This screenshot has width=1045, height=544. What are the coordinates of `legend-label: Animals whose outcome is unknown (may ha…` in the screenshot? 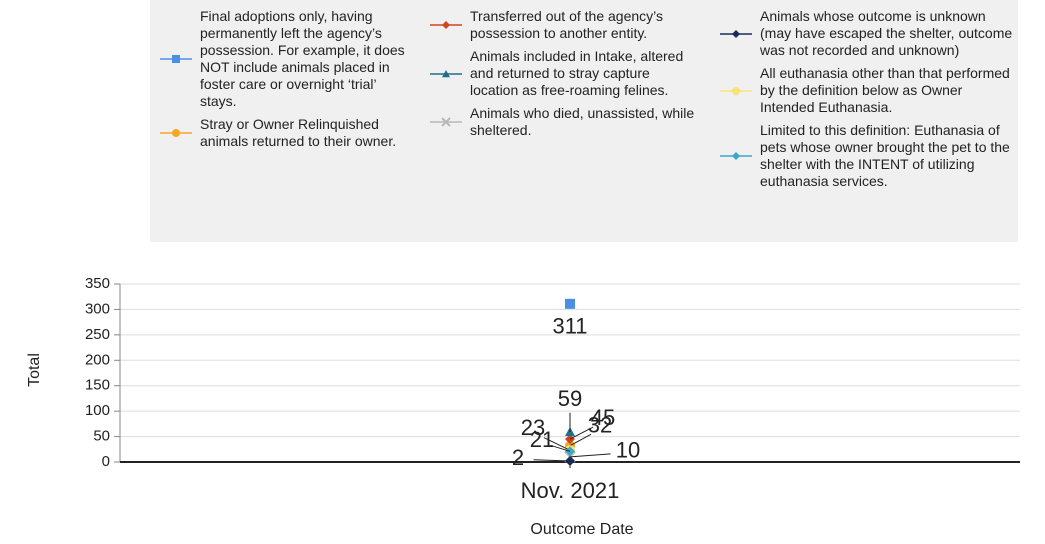 It's located at (886, 33).